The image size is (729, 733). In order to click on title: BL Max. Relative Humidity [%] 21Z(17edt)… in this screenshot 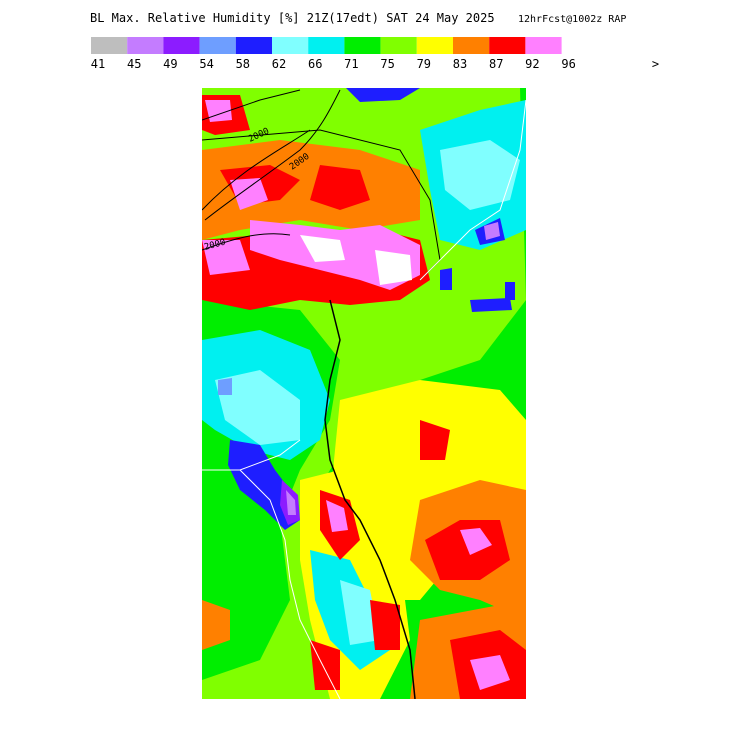, I will do `click(292, 18)`.